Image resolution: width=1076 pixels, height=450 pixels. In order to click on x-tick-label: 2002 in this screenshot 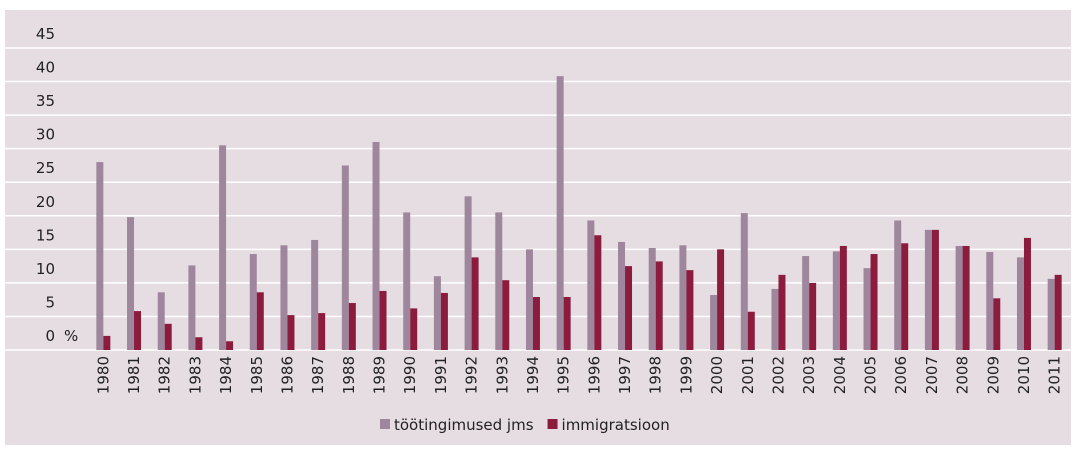, I will do `click(778, 375)`.